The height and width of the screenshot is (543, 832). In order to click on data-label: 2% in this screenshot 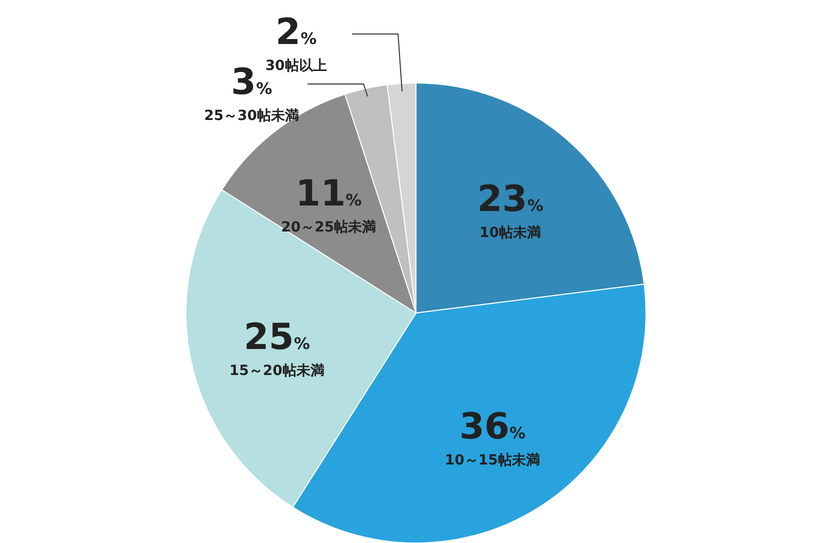, I will do `click(296, 32)`.